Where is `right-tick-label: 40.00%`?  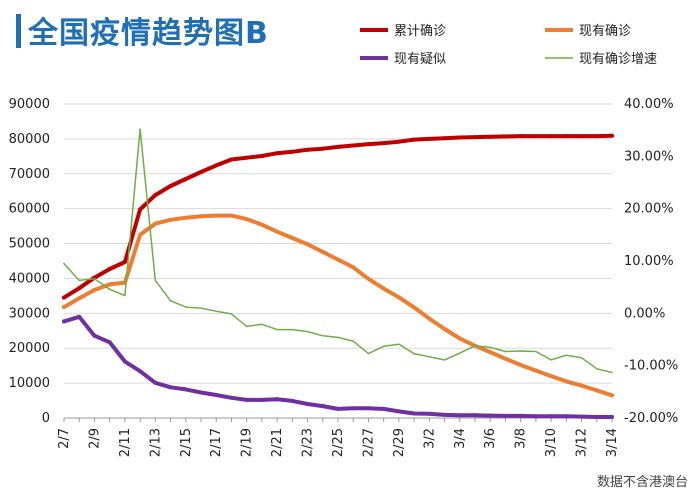
right-tick-label: 40.00% is located at coordinates (649, 104).